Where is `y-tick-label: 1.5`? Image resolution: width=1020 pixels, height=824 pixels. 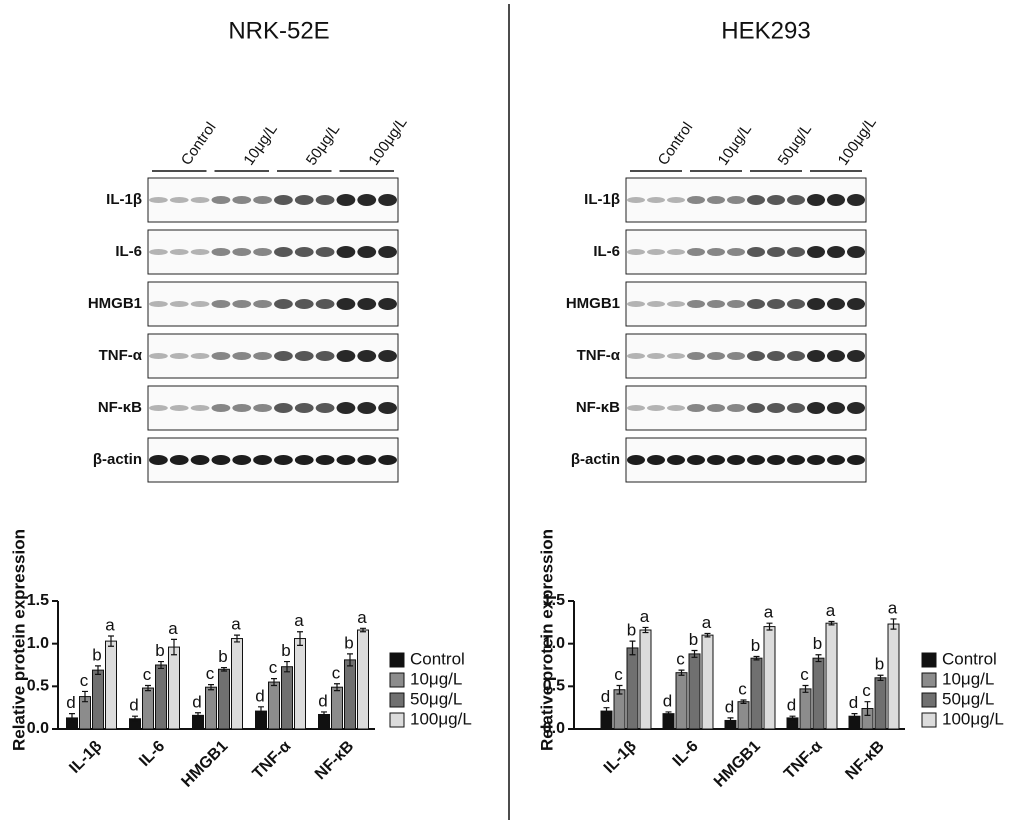 y-tick-label: 1.5 is located at coordinates (38, 600).